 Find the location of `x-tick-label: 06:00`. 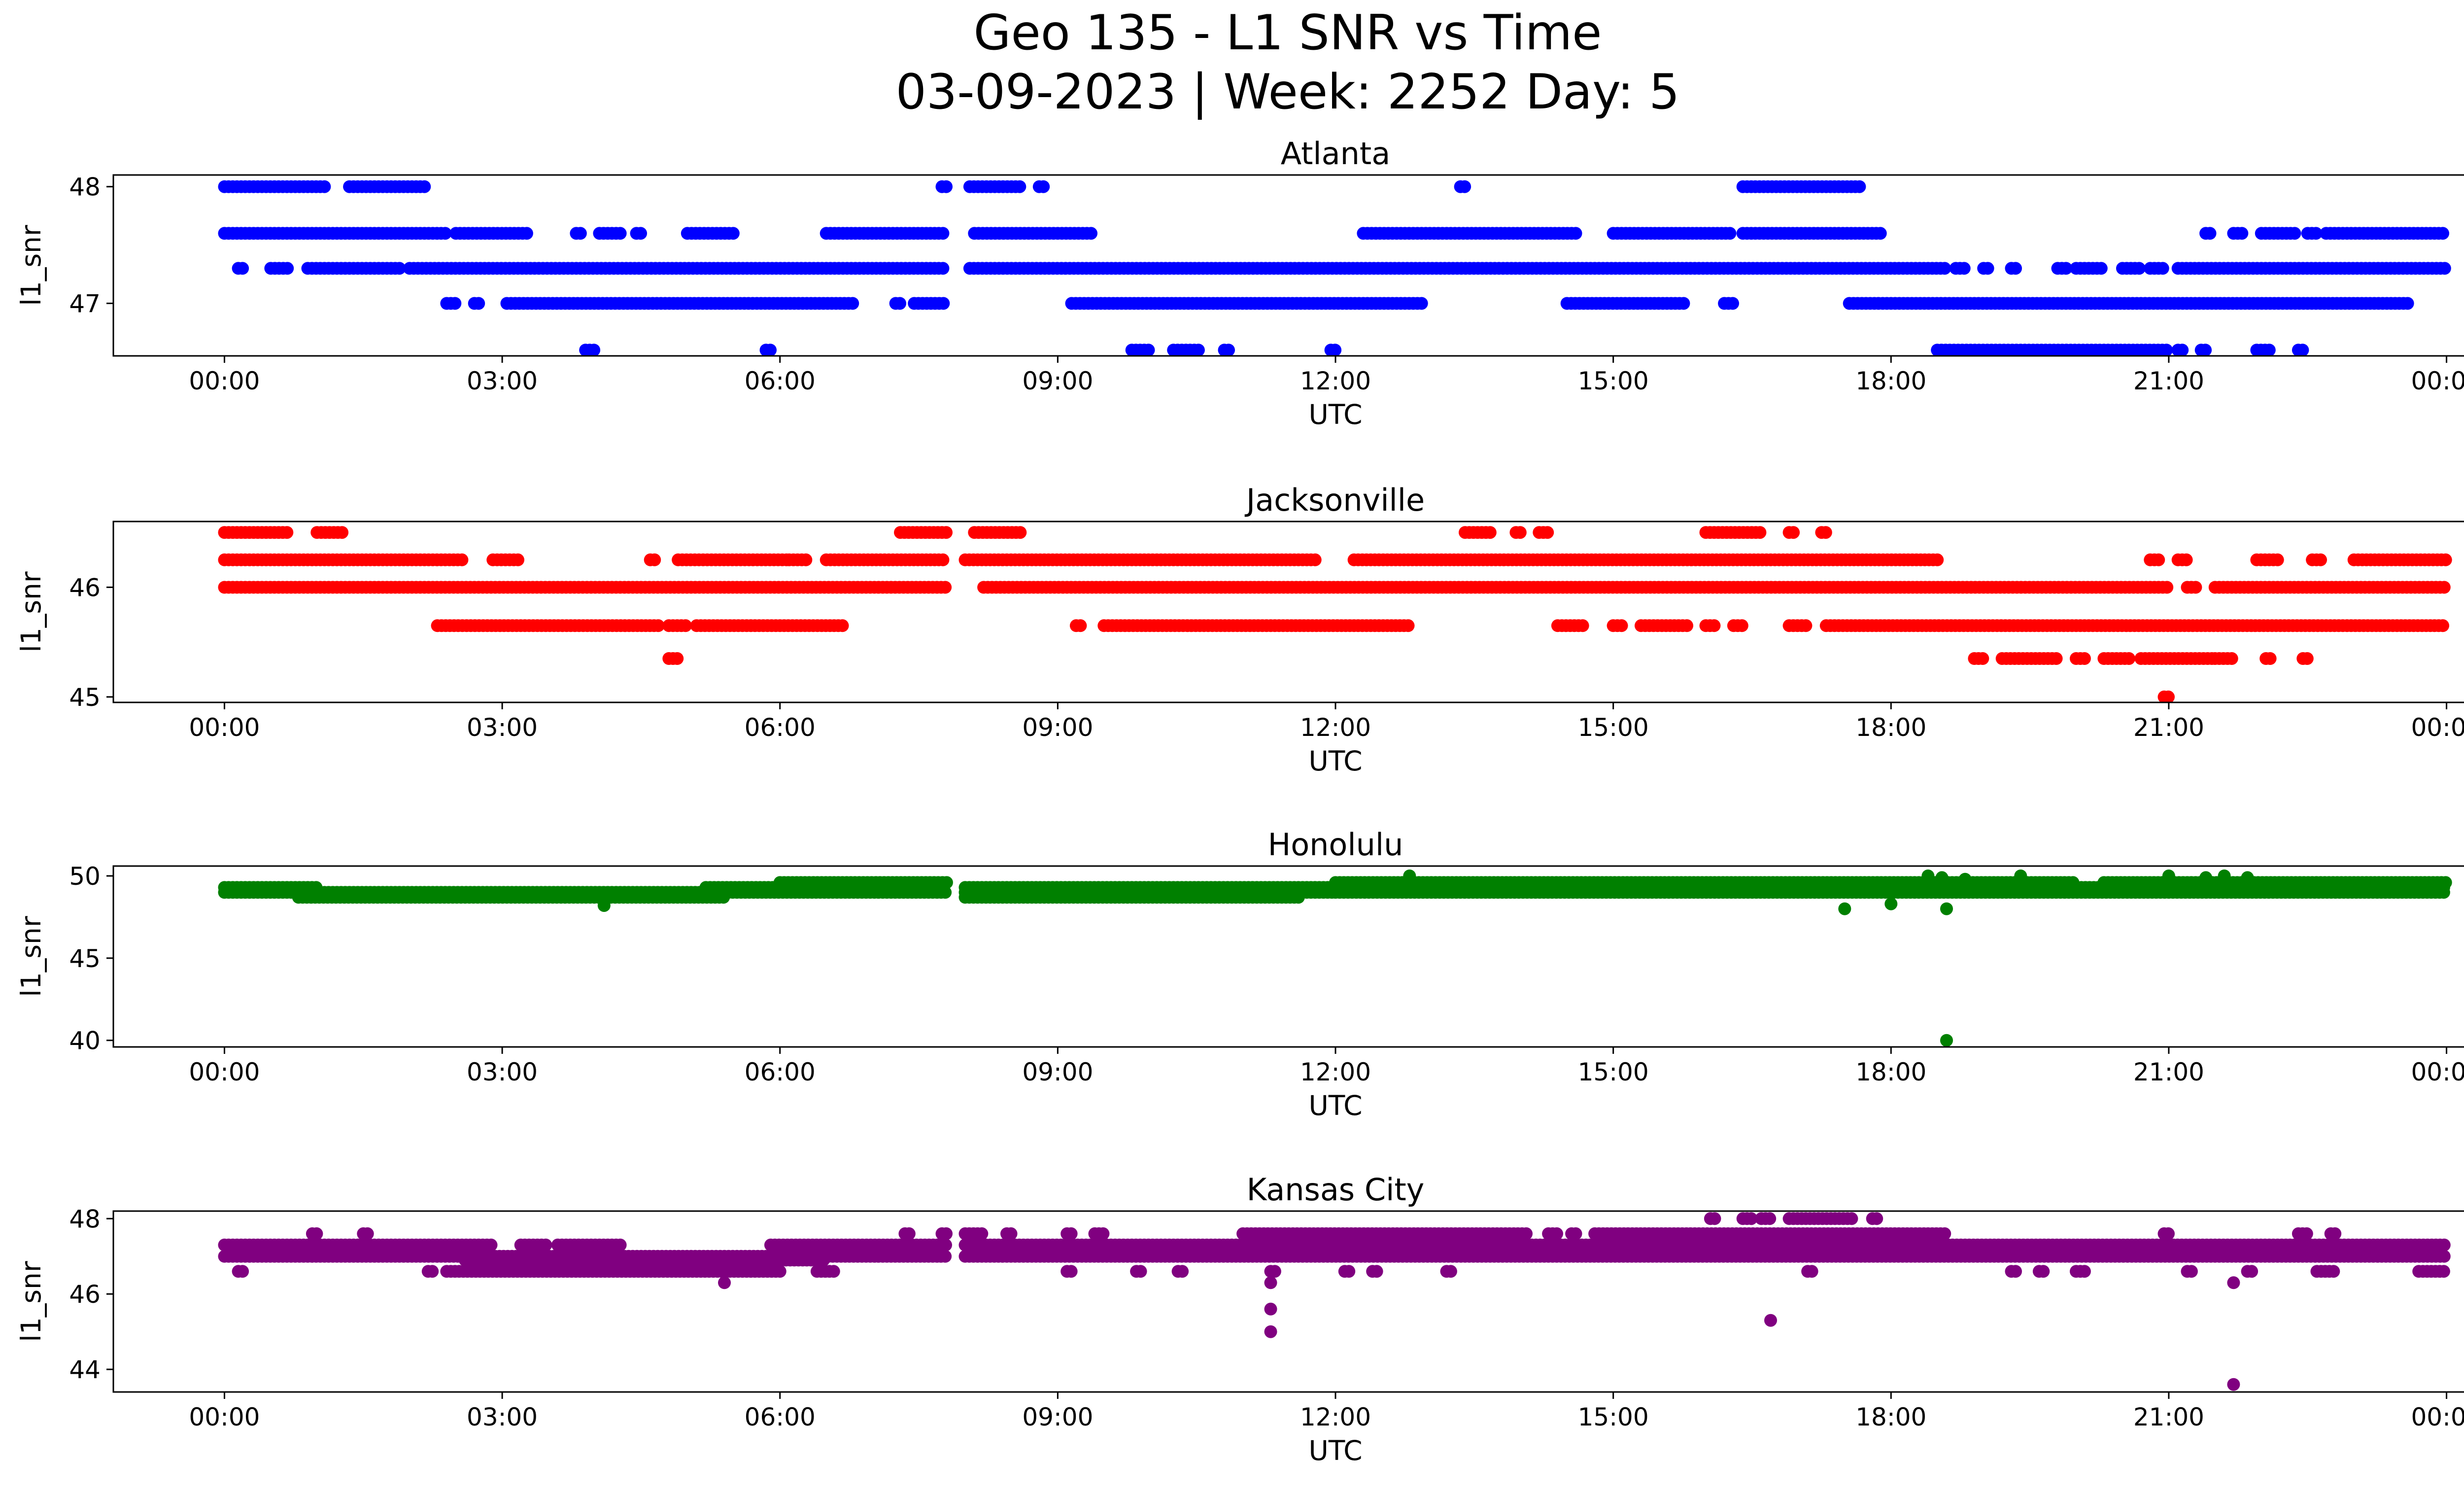

x-tick-label: 06:00 is located at coordinates (780, 381).